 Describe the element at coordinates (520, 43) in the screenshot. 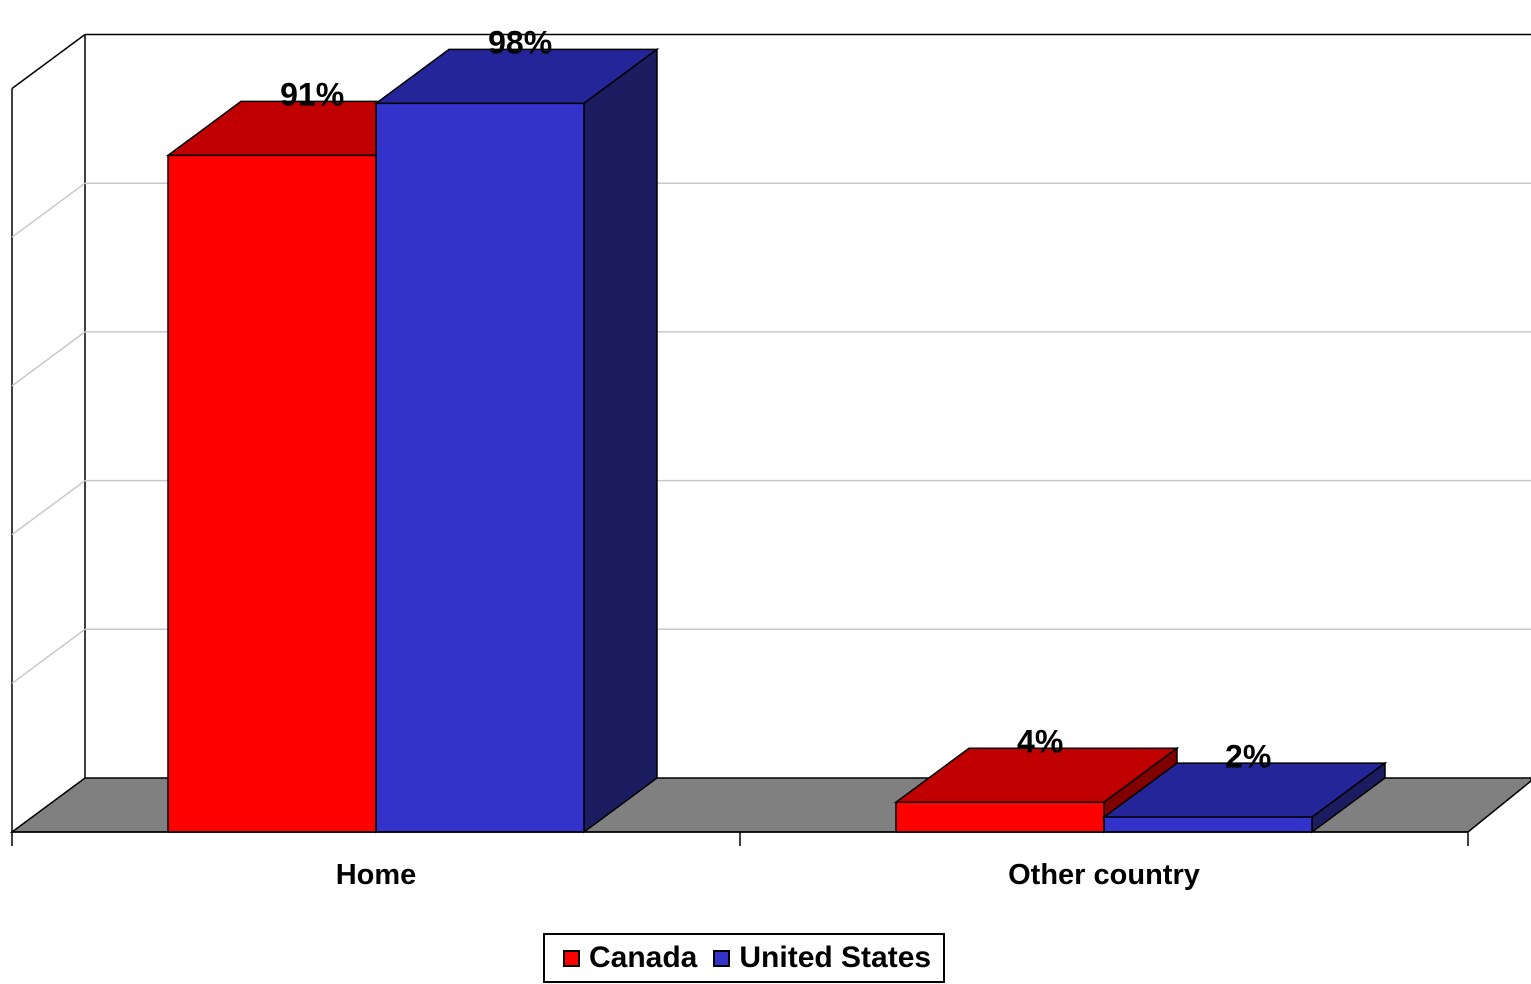

I see `data-label-united-states-home: 98%` at that location.